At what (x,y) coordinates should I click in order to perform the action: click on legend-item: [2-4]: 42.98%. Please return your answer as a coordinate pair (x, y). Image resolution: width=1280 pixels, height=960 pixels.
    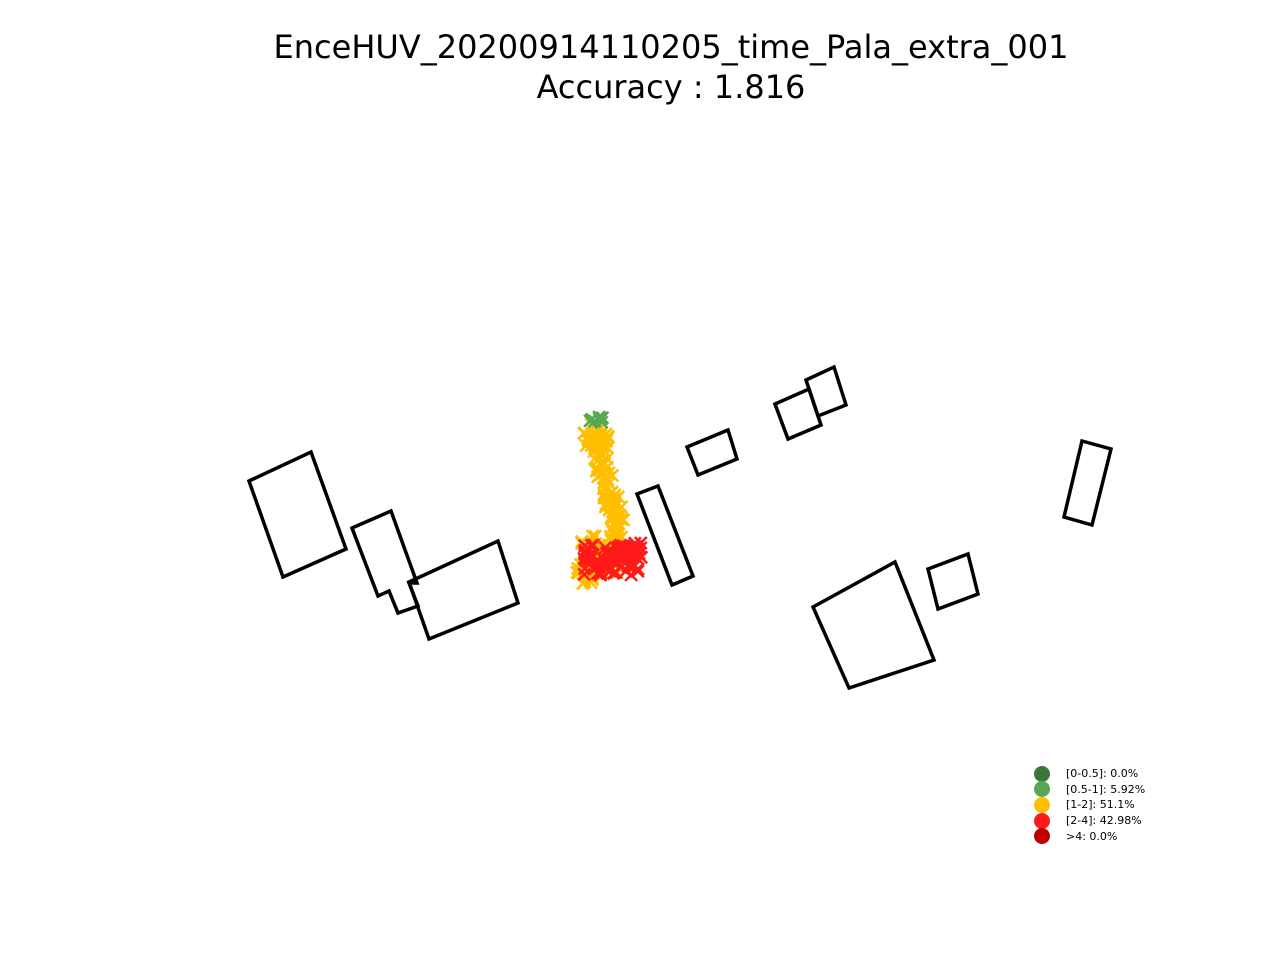
    Looking at the image, I should click on (1087, 820).